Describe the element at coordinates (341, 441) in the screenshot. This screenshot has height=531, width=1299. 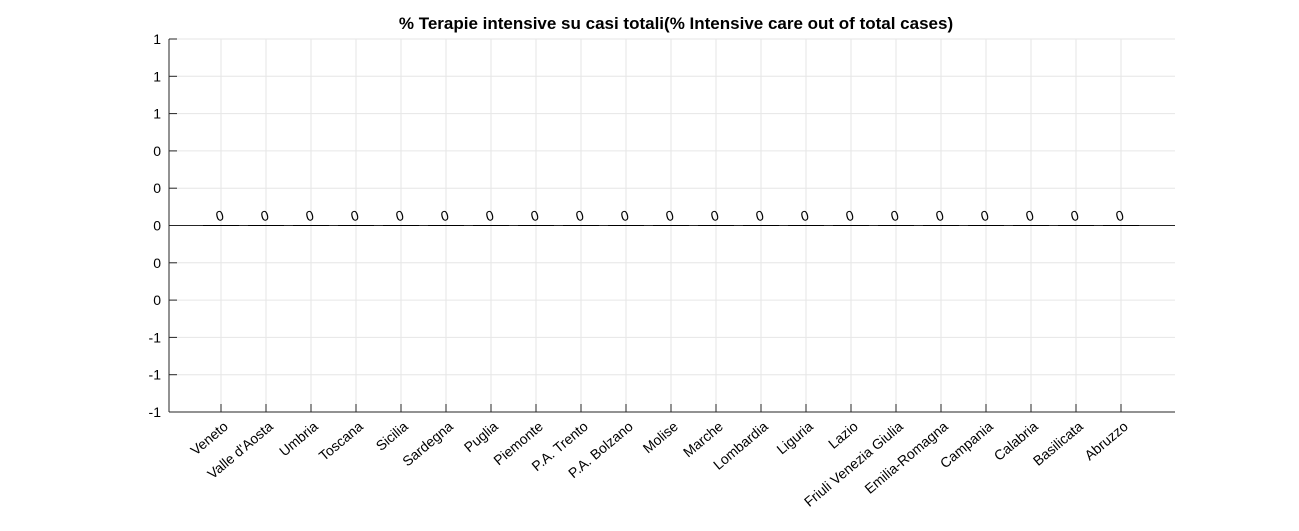
I see `x-tick-label: Toscana` at that location.